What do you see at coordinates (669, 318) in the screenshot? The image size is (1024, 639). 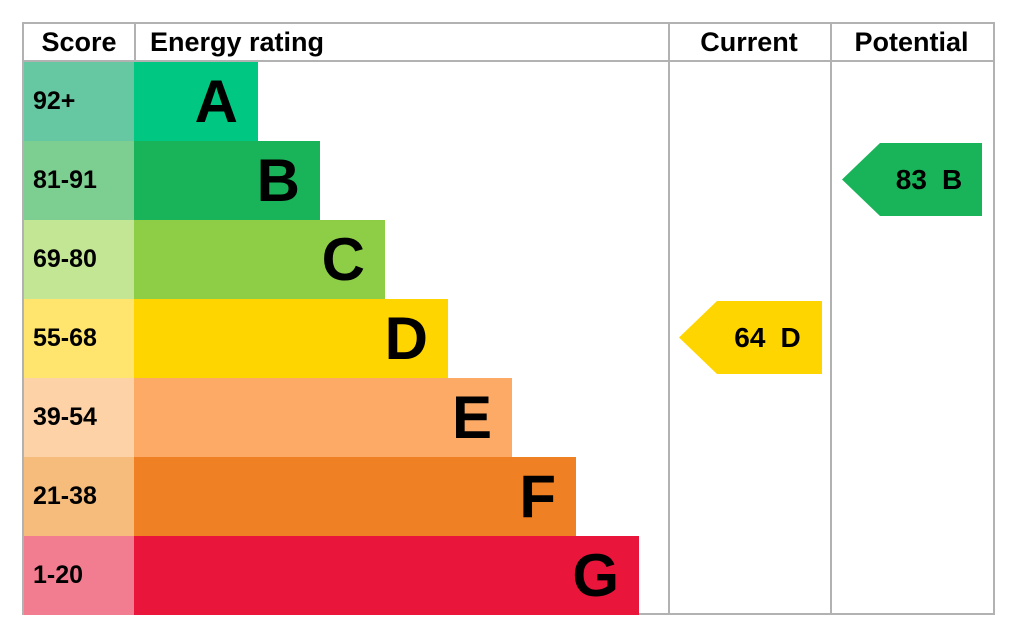 I see `rating-current-divider-line` at bounding box center [669, 318].